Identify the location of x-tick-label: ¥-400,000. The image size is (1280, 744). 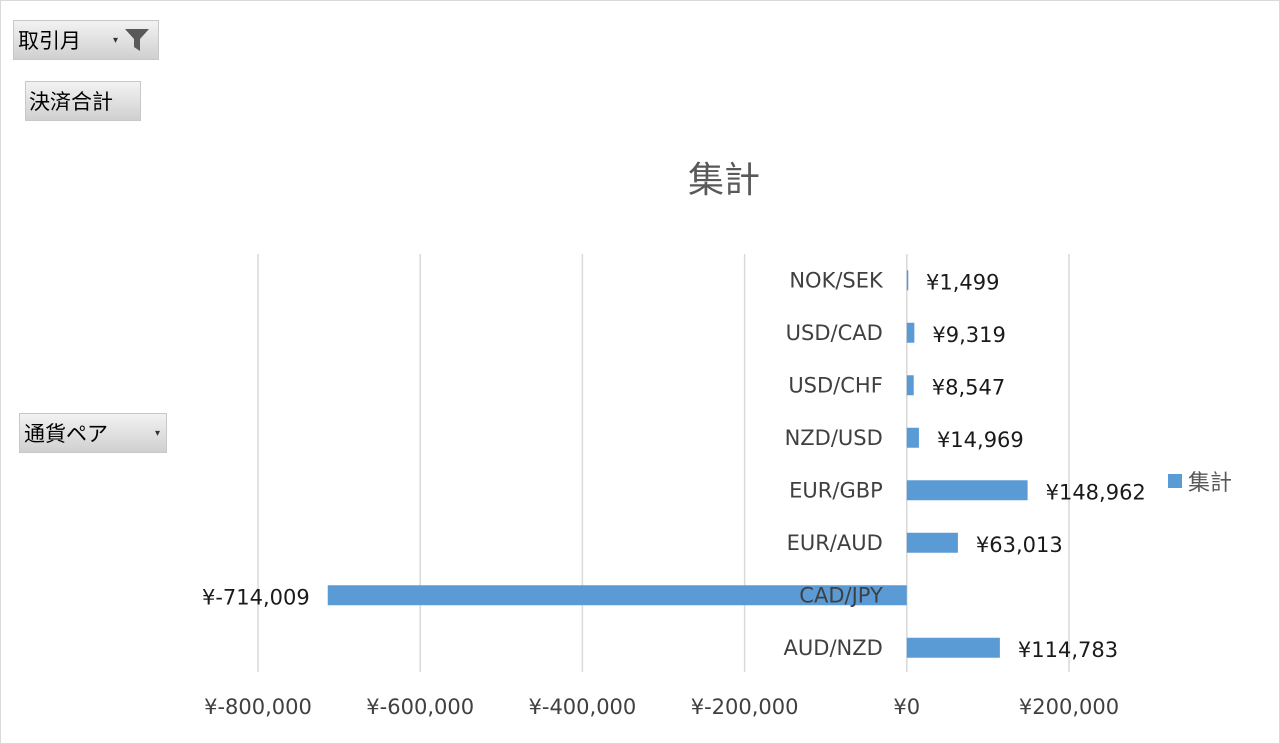
(583, 707).